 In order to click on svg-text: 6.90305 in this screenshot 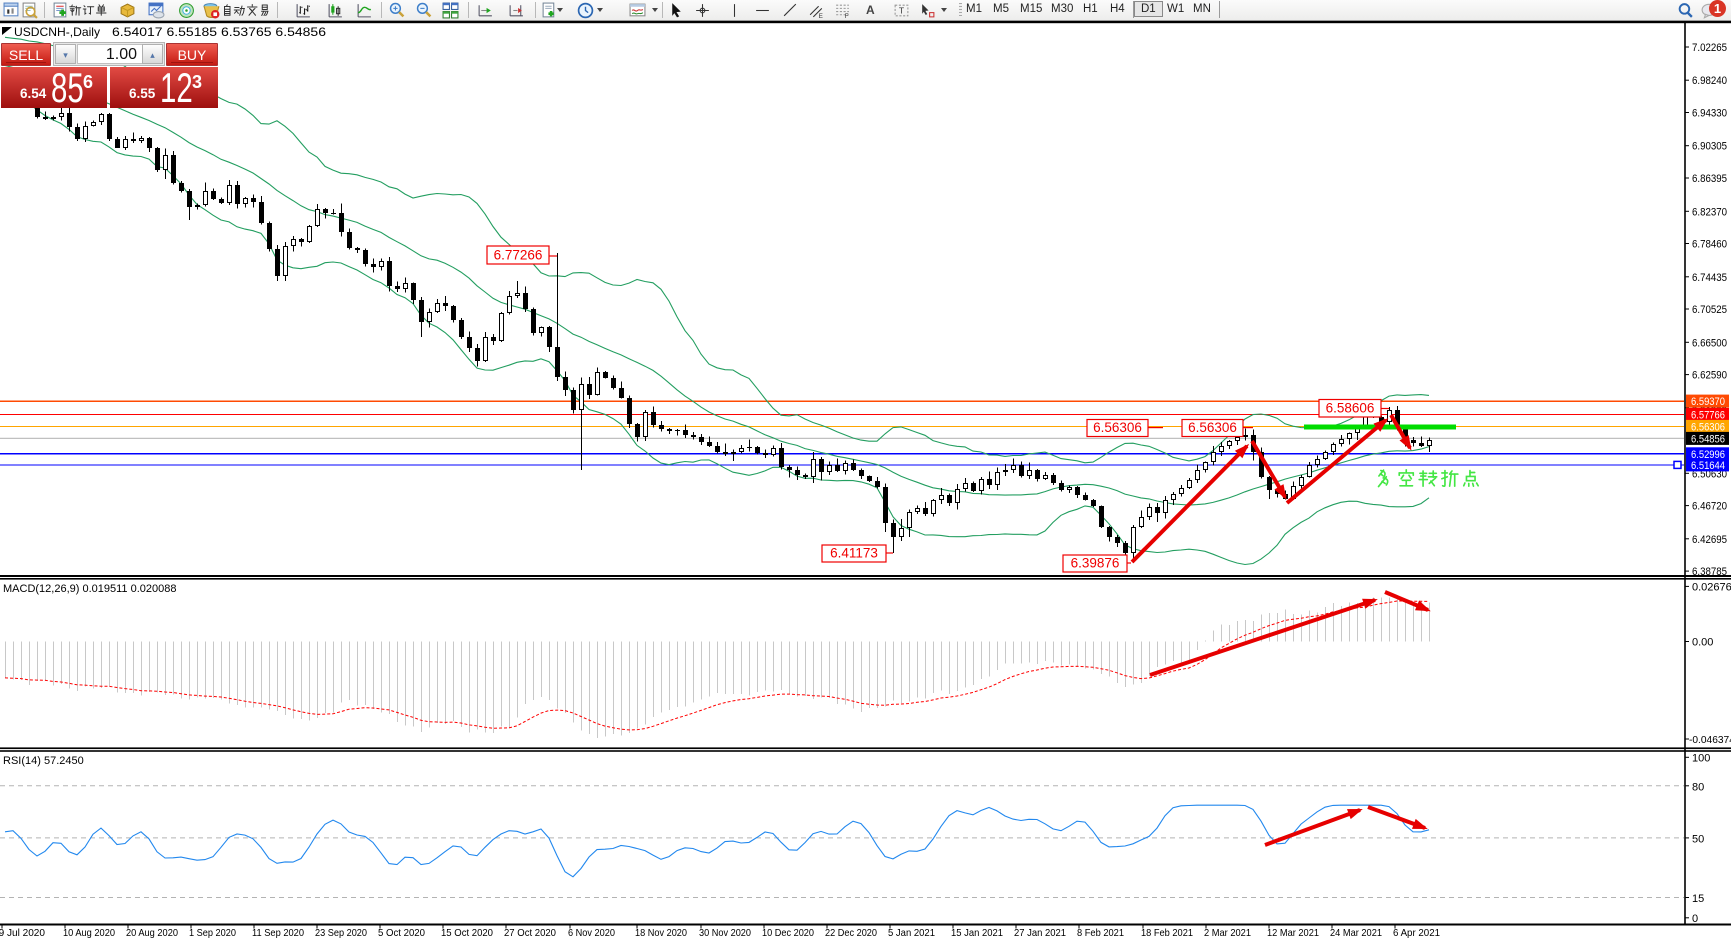, I will do `click(1709, 147)`.